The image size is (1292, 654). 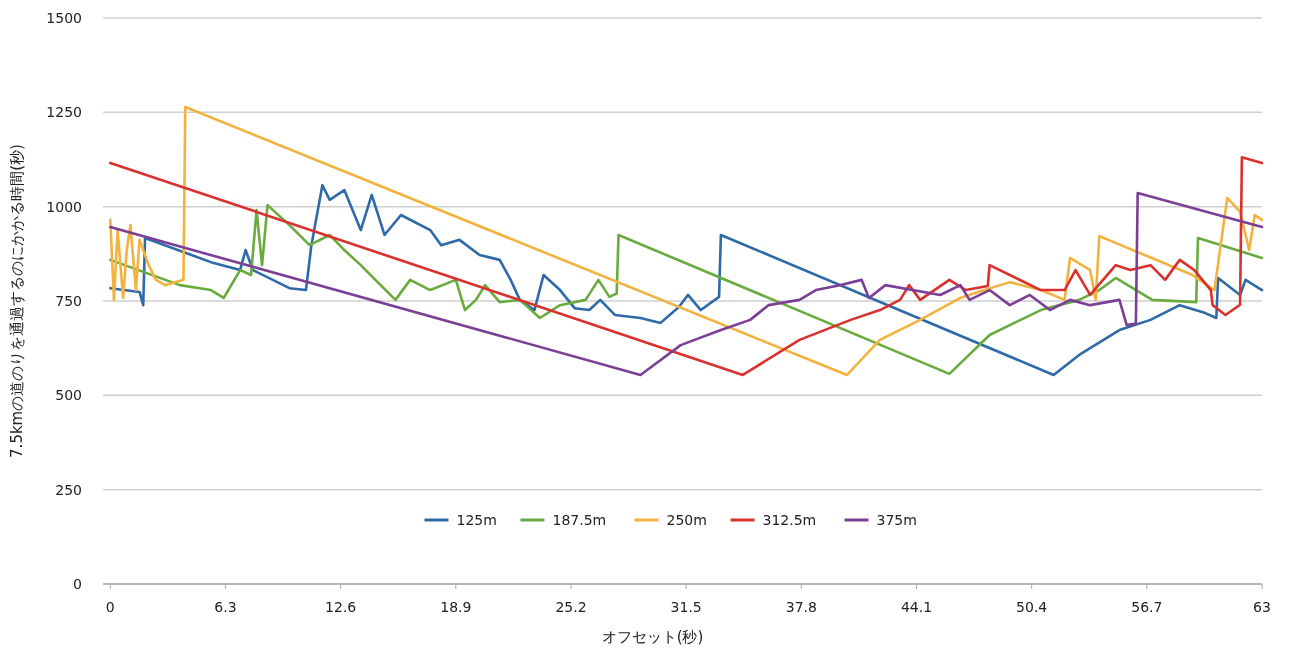 What do you see at coordinates (110, 607) in the screenshot?
I see `x-tick-label: 0` at bounding box center [110, 607].